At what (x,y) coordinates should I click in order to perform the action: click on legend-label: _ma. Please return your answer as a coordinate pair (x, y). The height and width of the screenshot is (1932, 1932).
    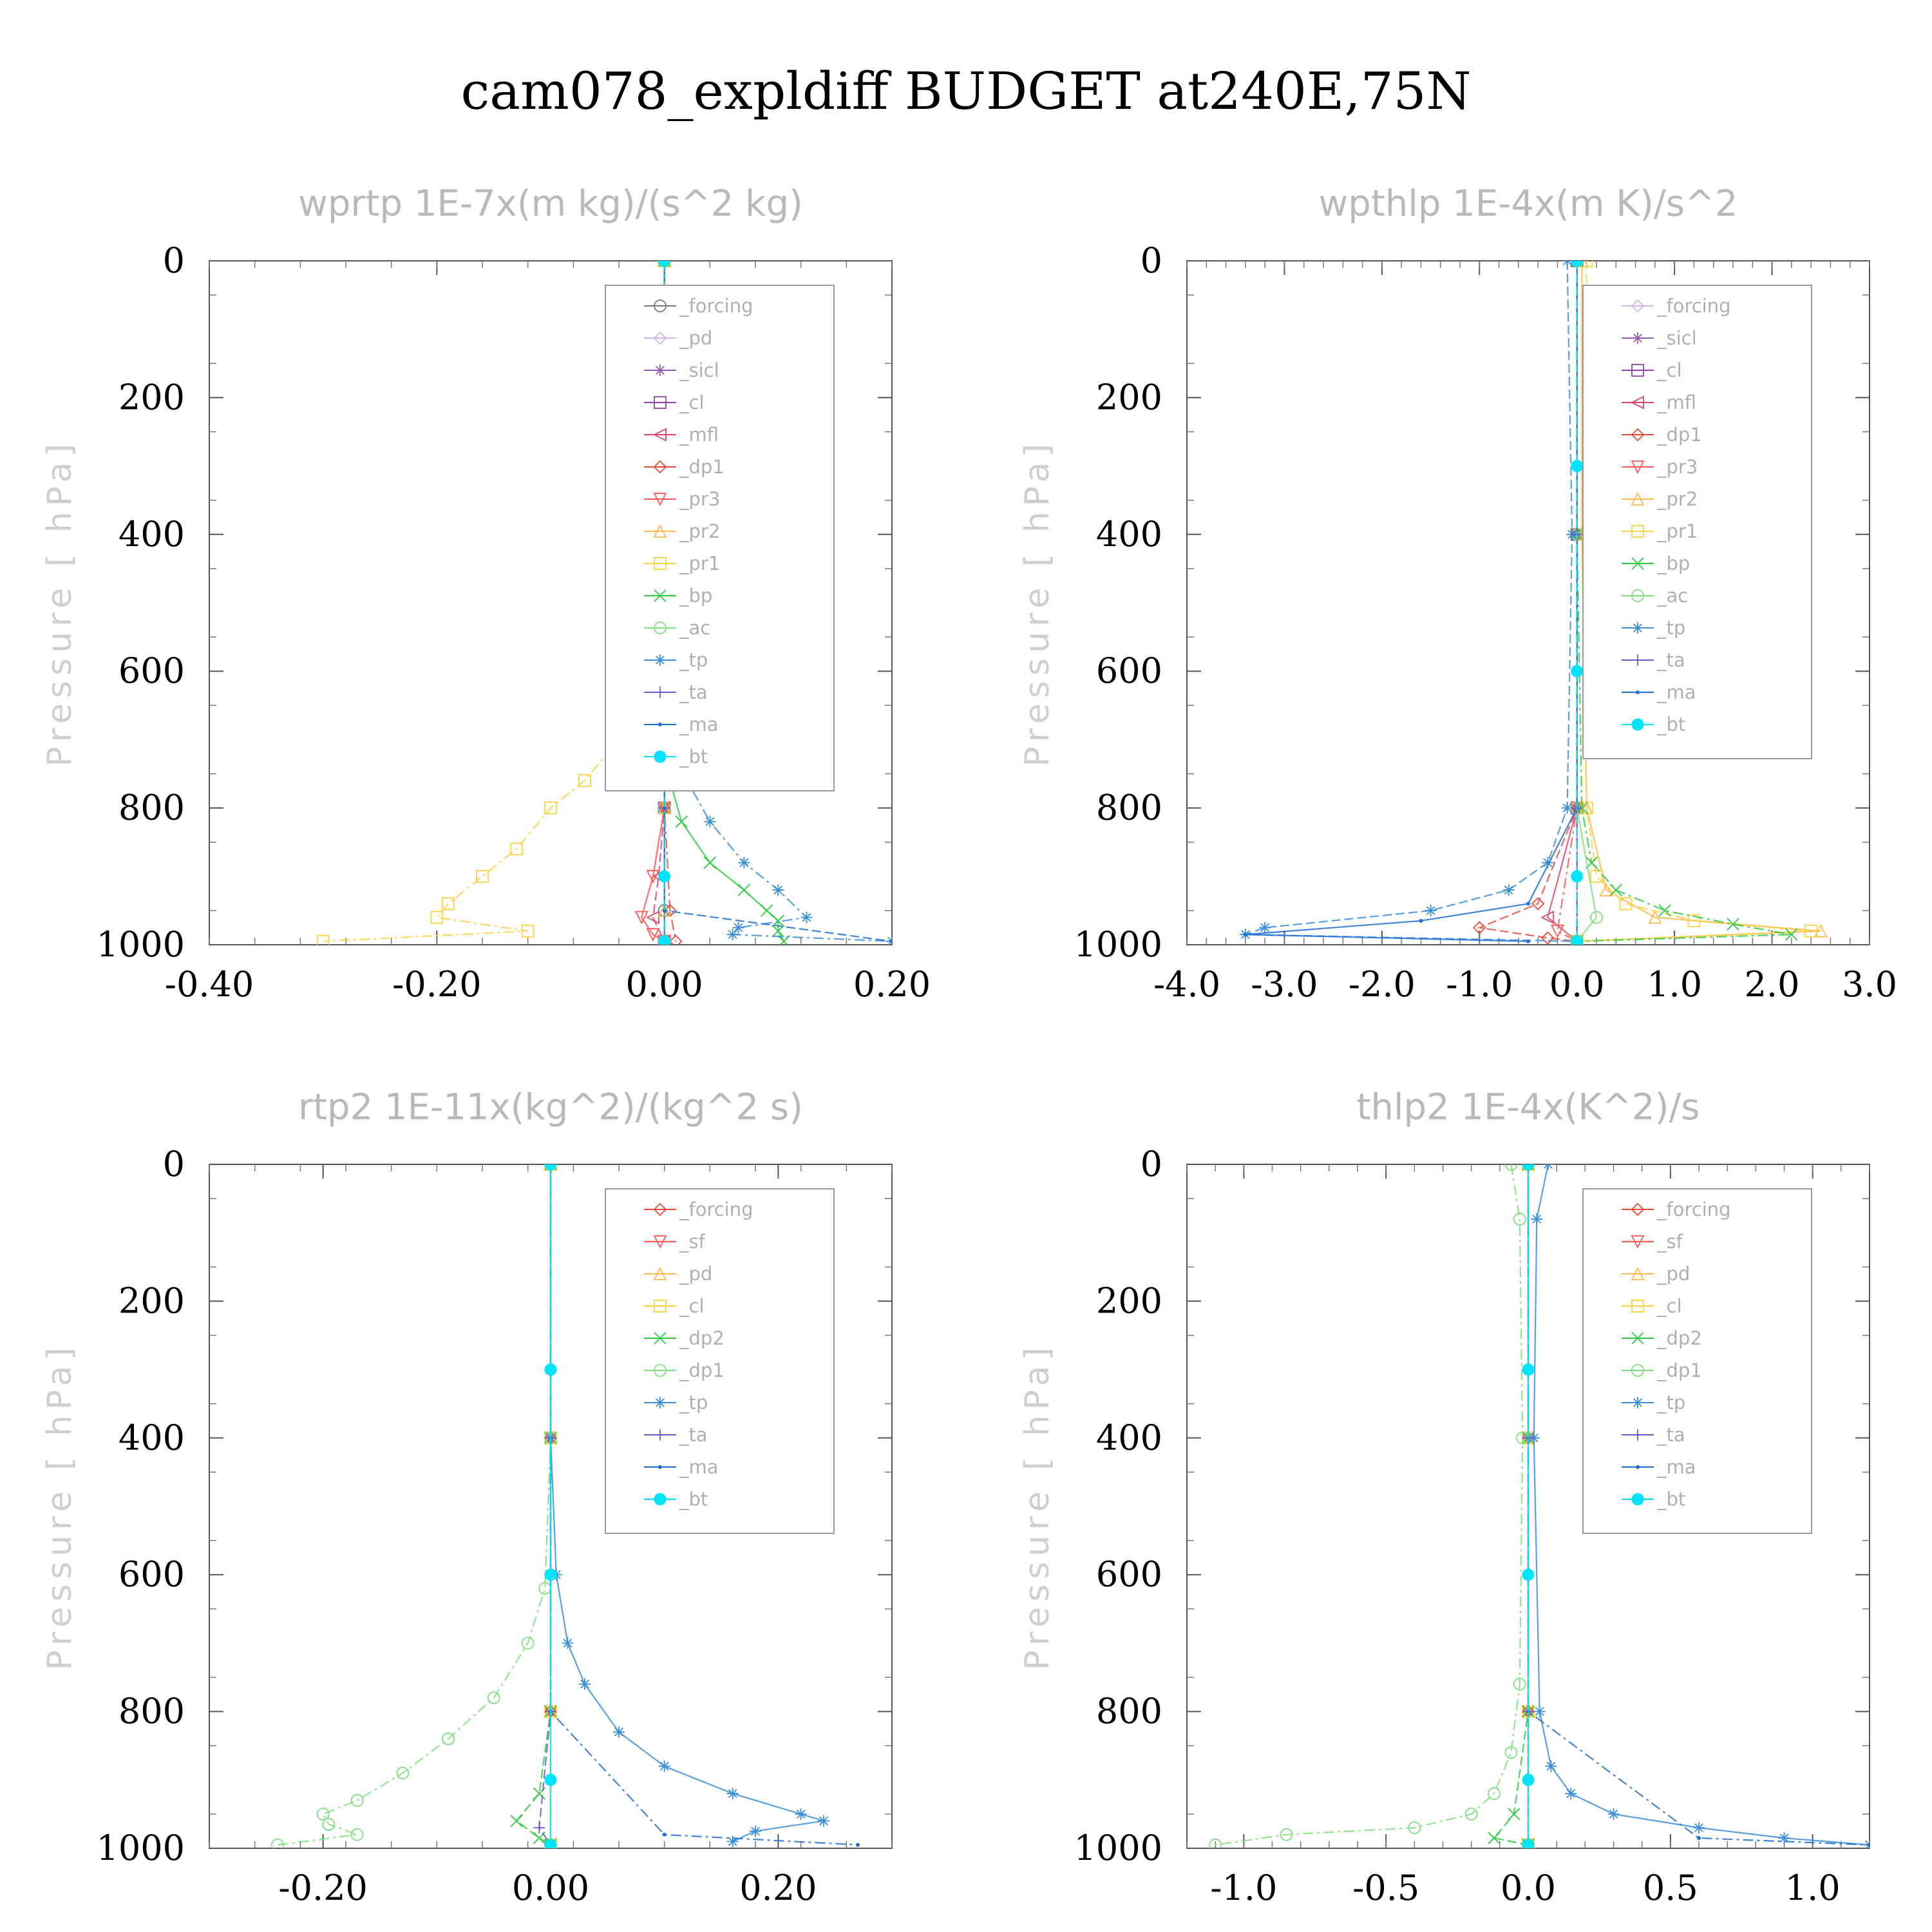
    Looking at the image, I should click on (1676, 692).